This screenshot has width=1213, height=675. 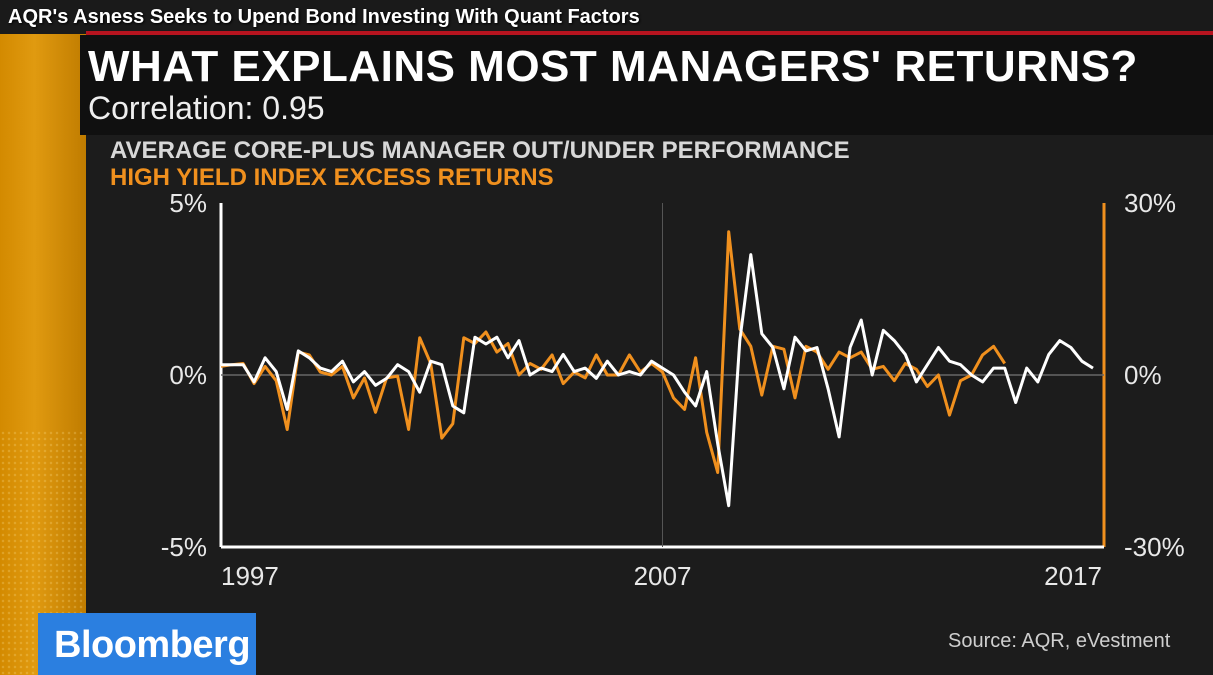 I want to click on left-accent-bar, so click(x=43, y=337).